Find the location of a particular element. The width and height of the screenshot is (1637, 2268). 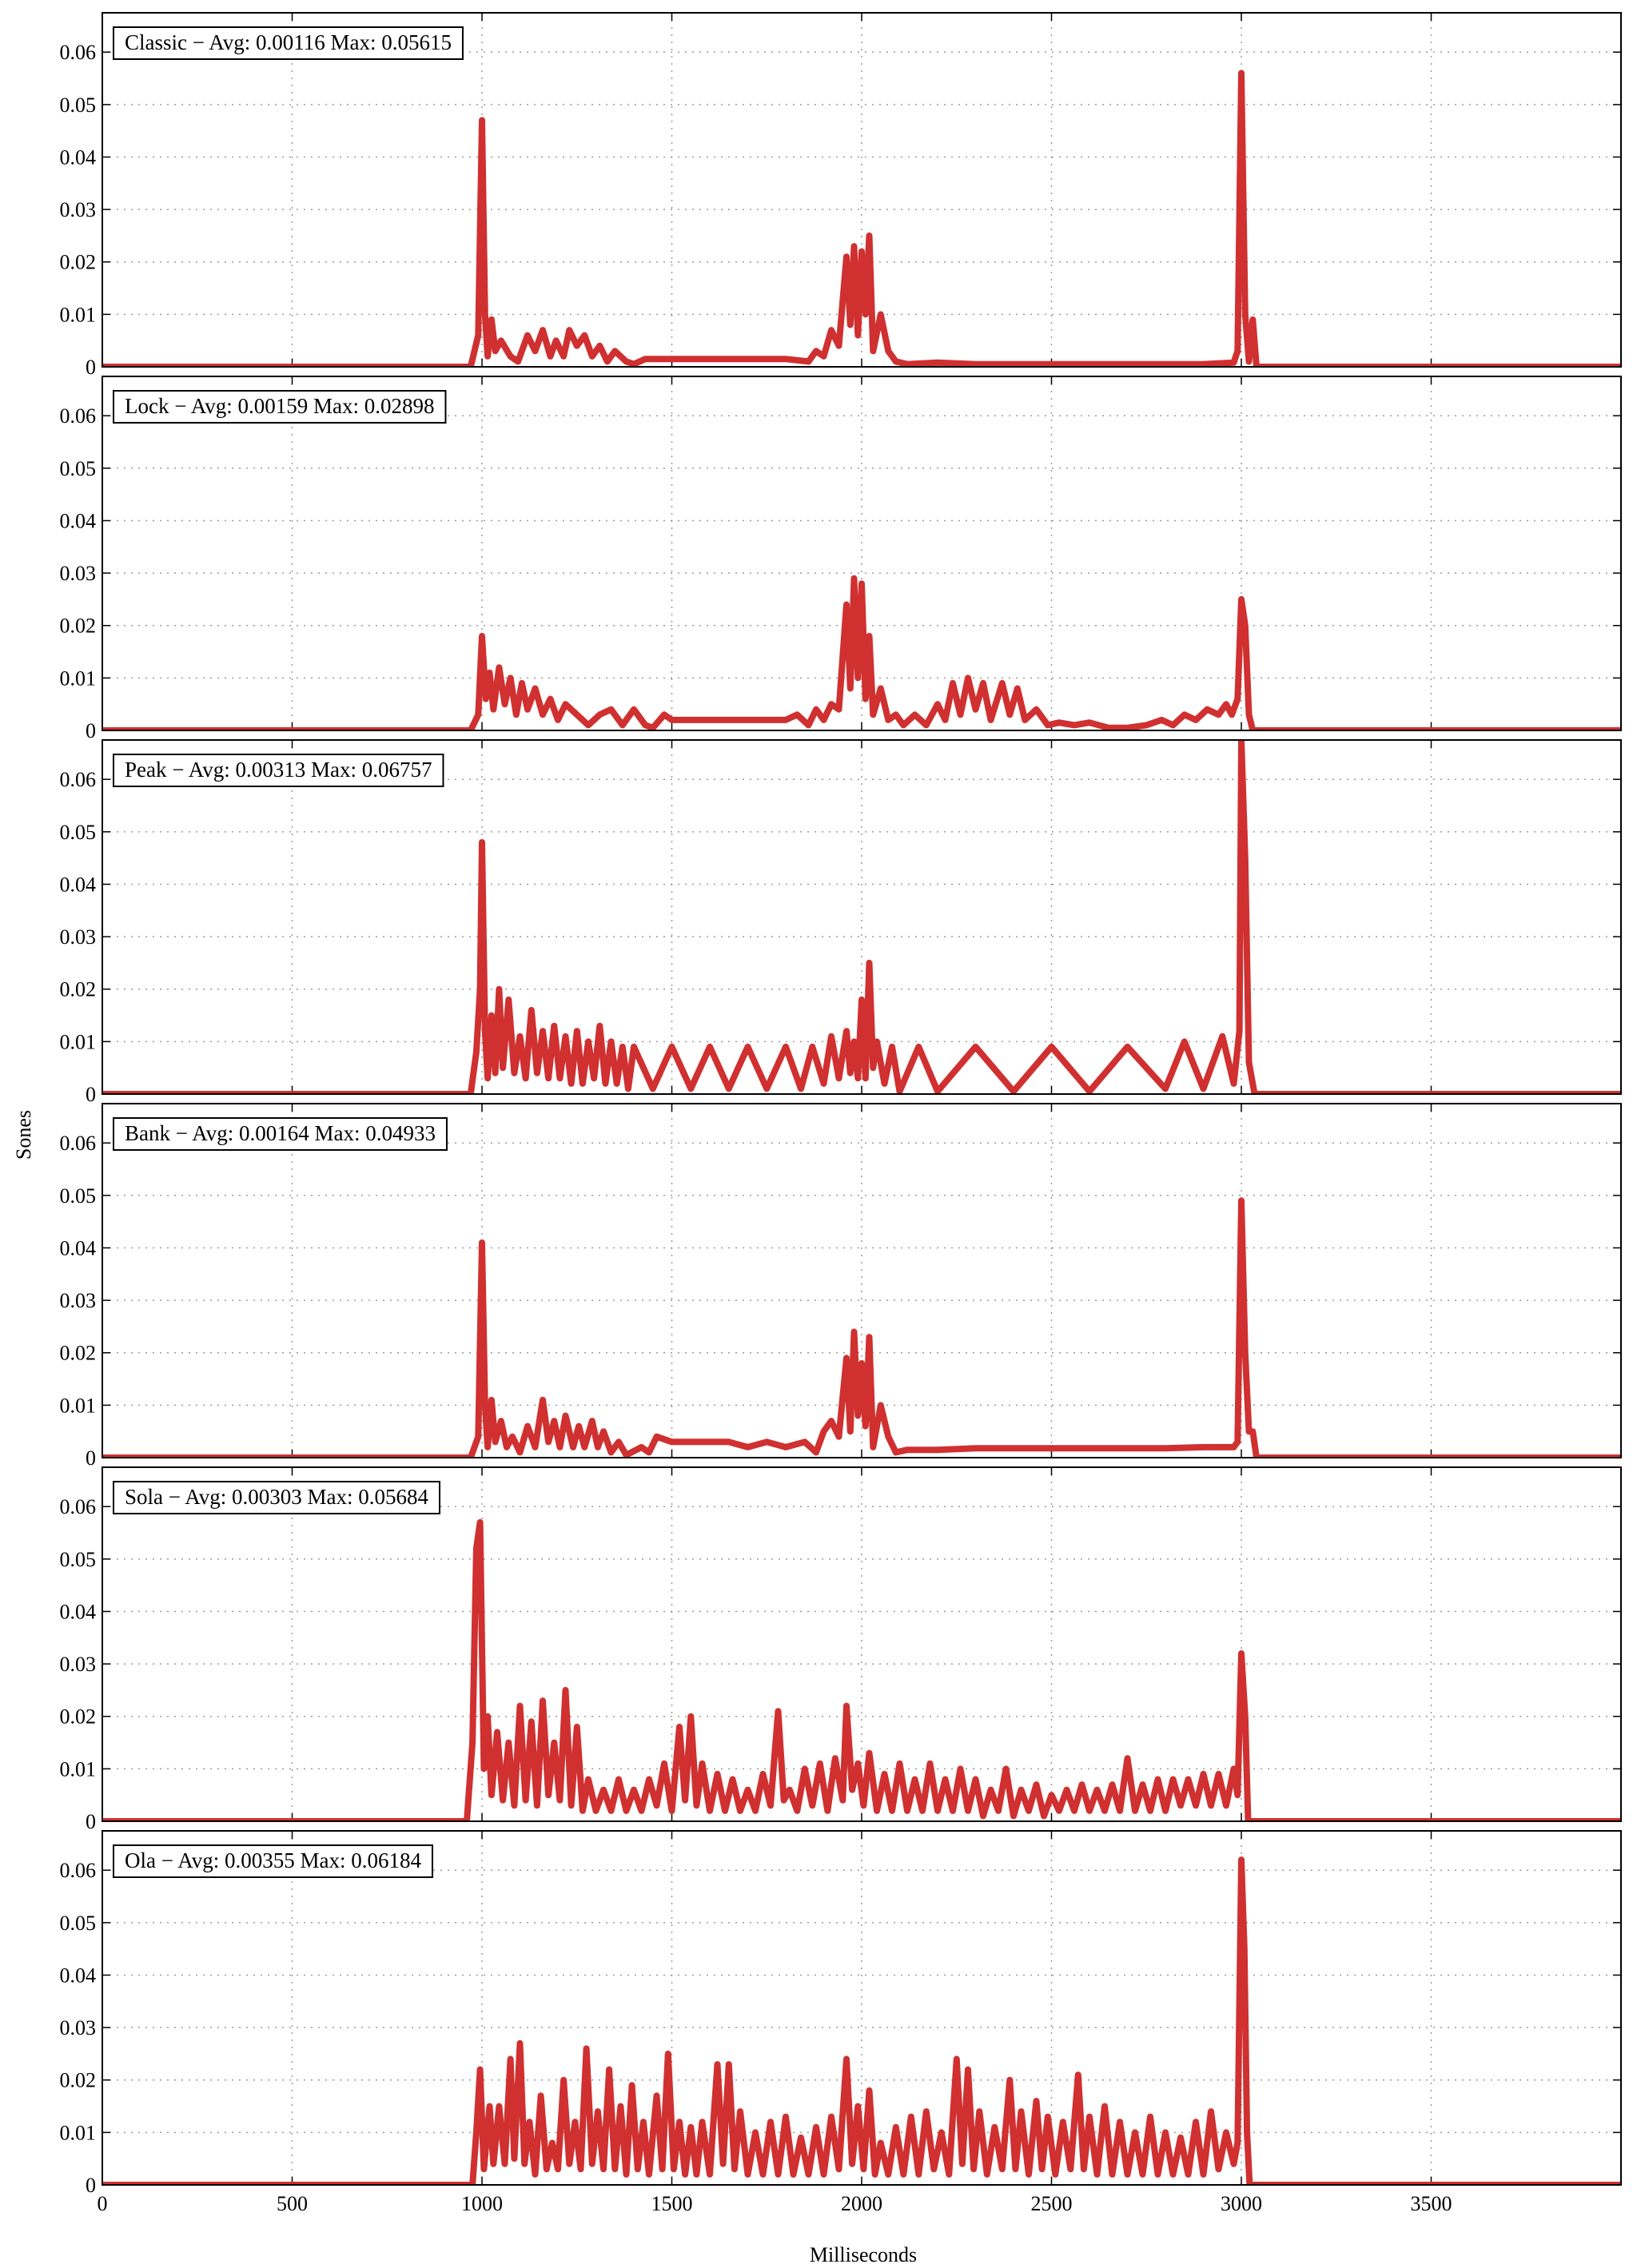

legend-text: Peak − Avg: 0.00313 Max: 0.06757 is located at coordinates (278, 770).